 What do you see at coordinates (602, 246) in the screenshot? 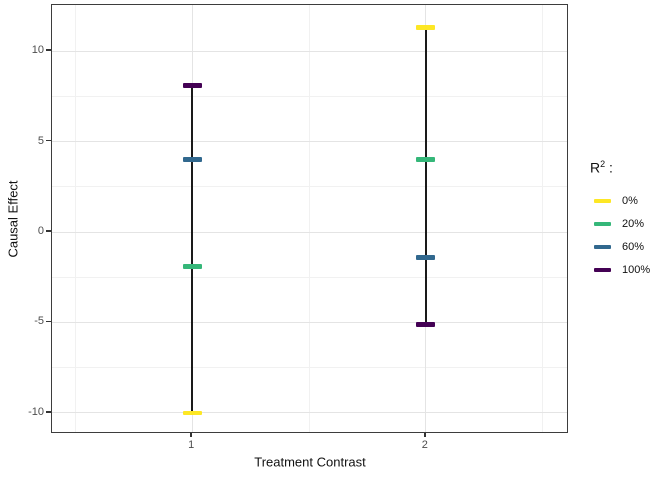
I see `legend-key-60pct` at bounding box center [602, 246].